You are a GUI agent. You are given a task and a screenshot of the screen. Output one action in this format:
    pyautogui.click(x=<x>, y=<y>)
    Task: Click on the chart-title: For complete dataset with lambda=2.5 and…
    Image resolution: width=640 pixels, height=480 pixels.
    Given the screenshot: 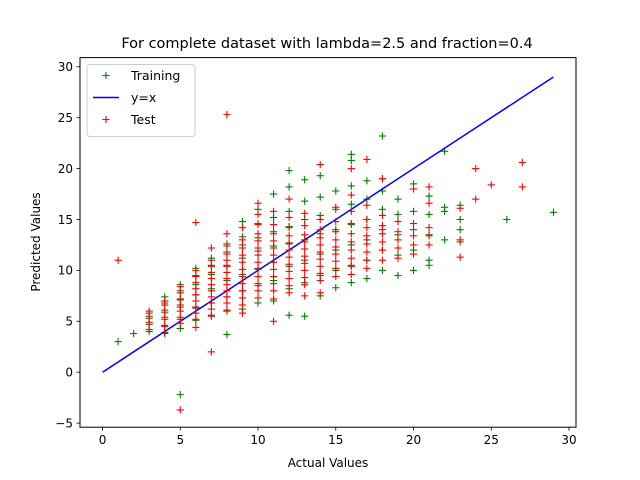 What is the action you would take?
    pyautogui.click(x=326, y=44)
    